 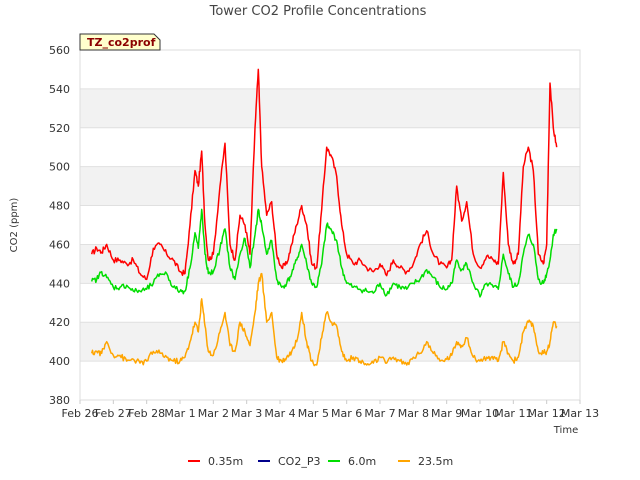 What do you see at coordinates (513, 413) in the screenshot?
I see `x-tick-label: Mar 11` at bounding box center [513, 413].